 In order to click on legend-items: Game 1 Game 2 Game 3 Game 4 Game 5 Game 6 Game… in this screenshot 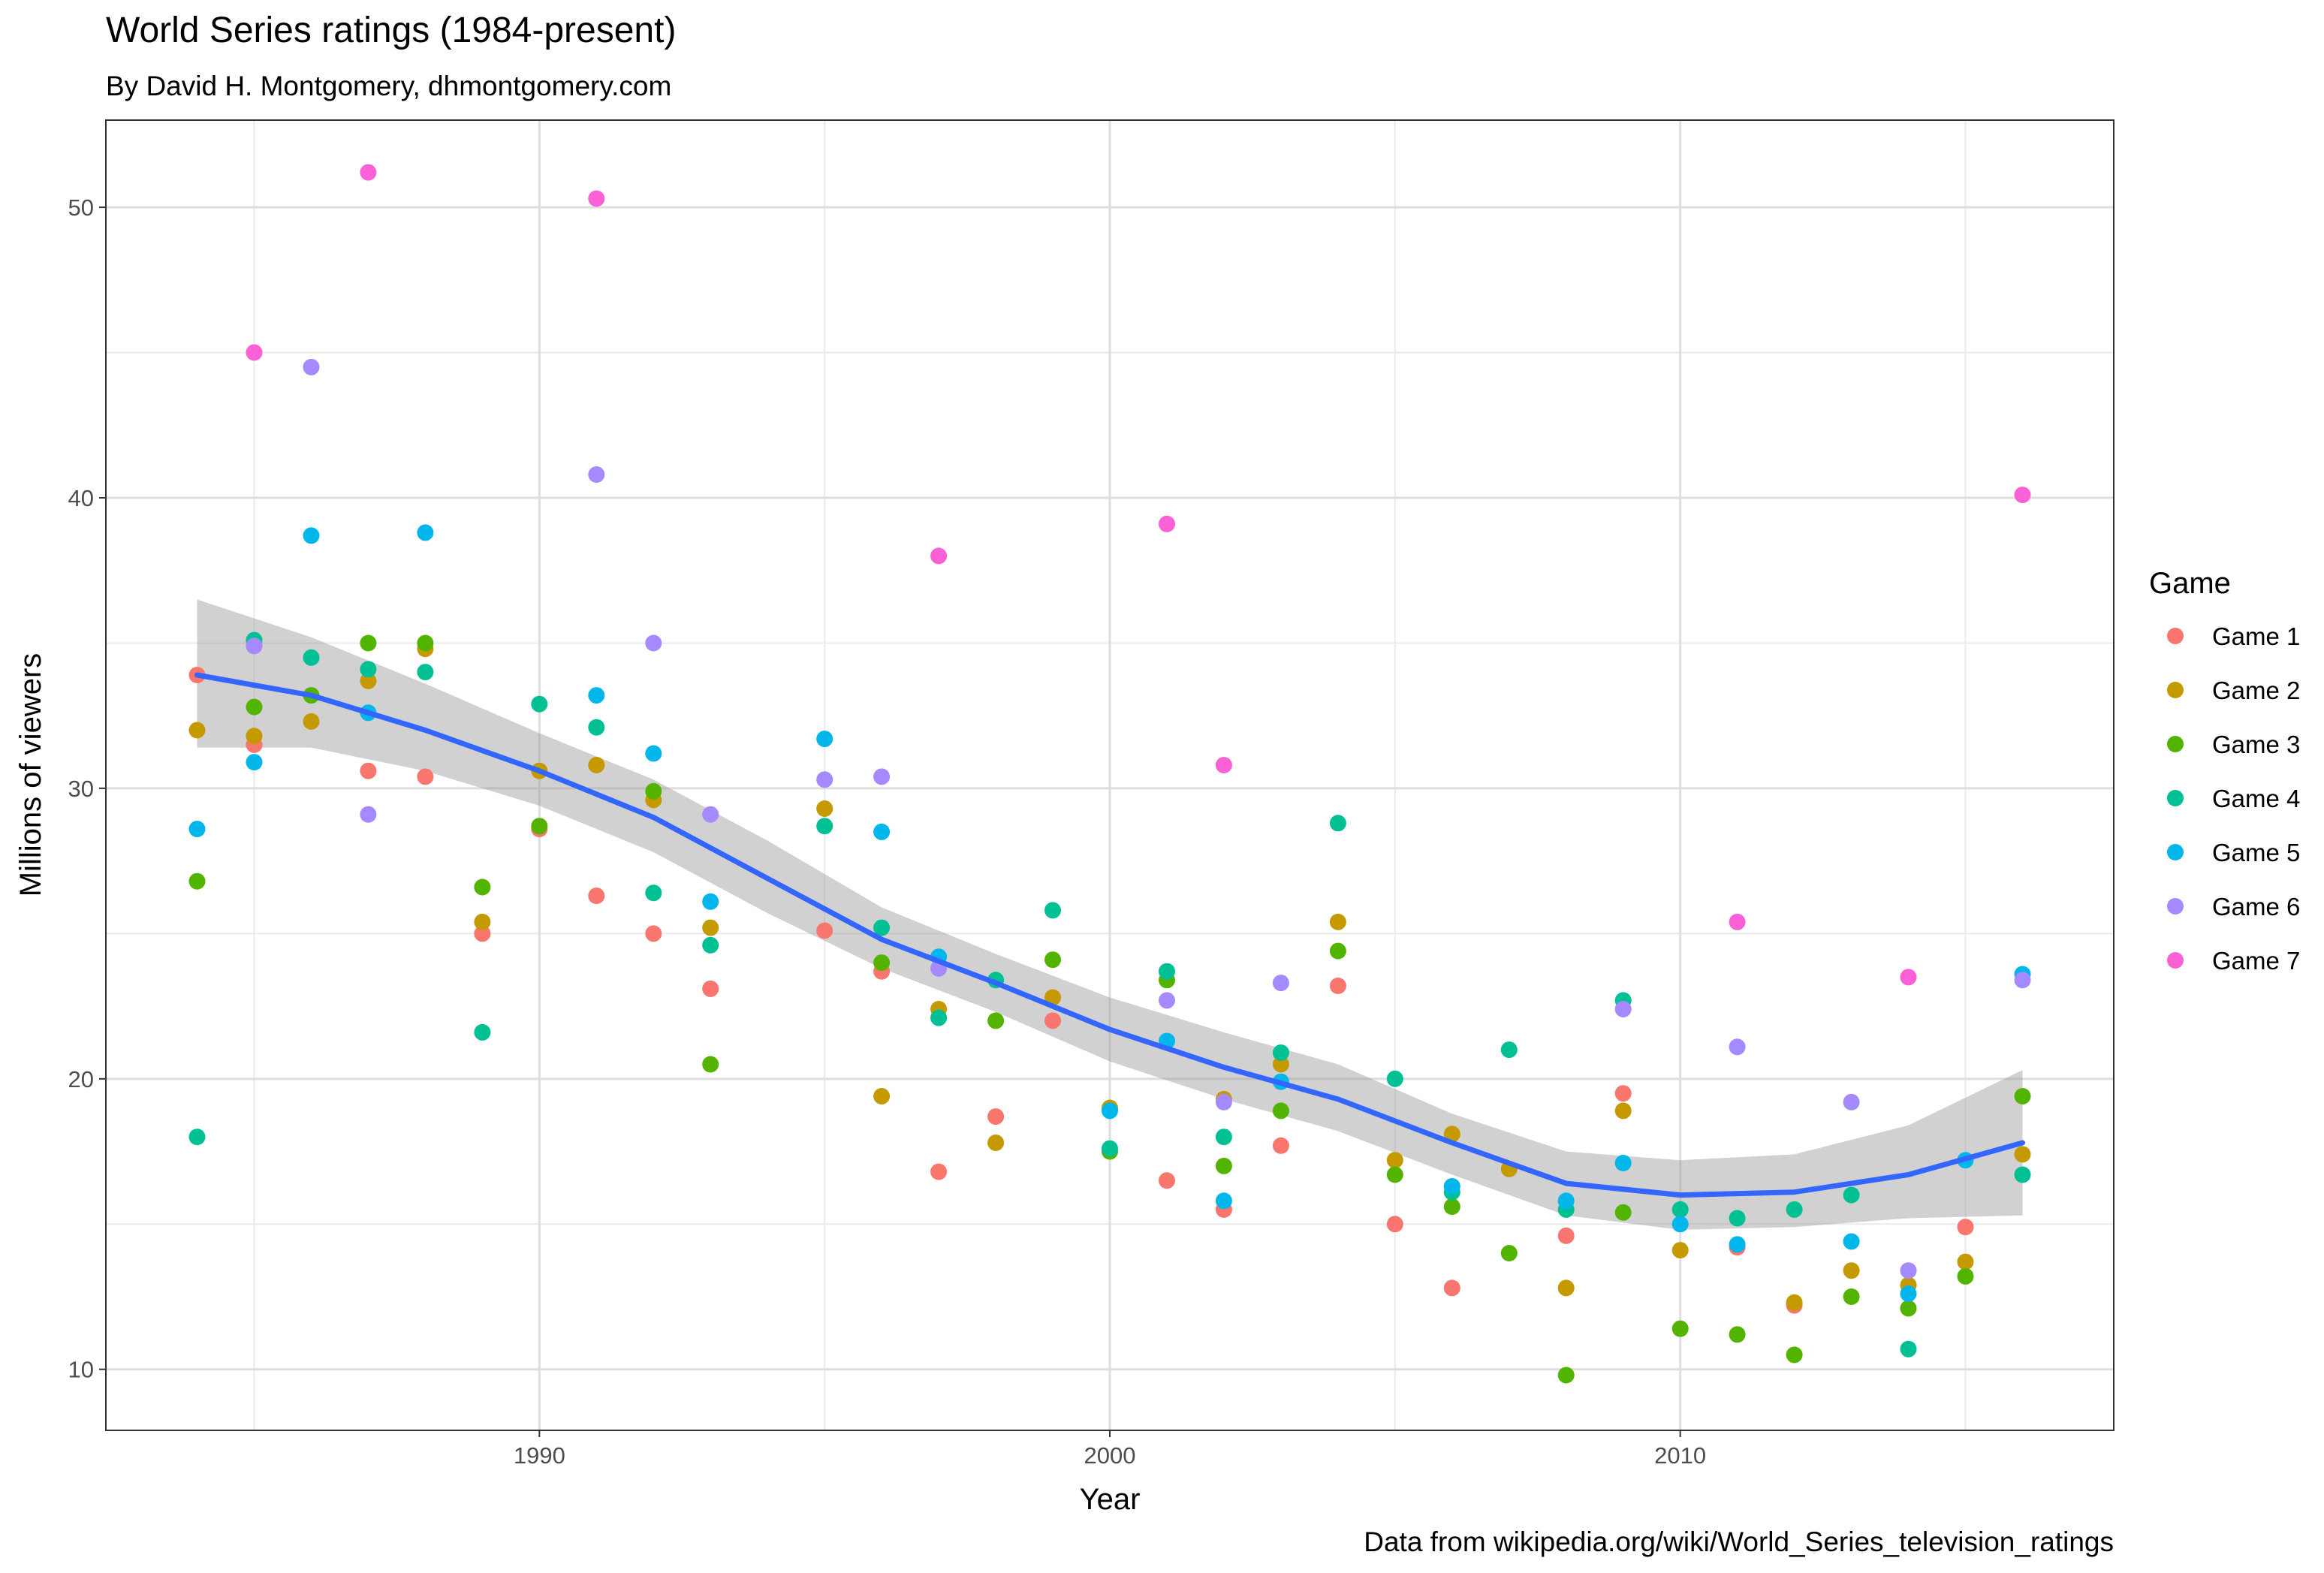, I will do `click(2233, 798)`.